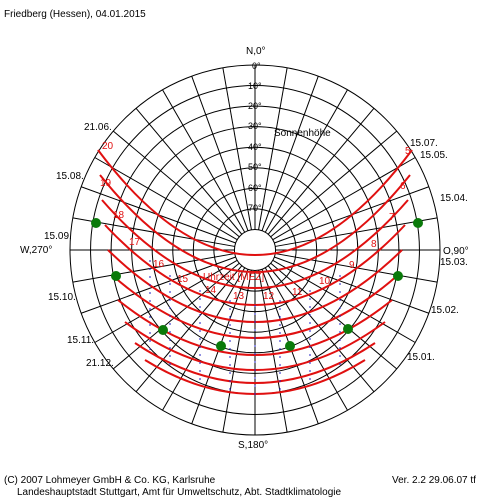 The image size is (500, 500). Describe the element at coordinates (454, 199) in the screenshot. I see `date-label-1504: 15.04.` at that location.